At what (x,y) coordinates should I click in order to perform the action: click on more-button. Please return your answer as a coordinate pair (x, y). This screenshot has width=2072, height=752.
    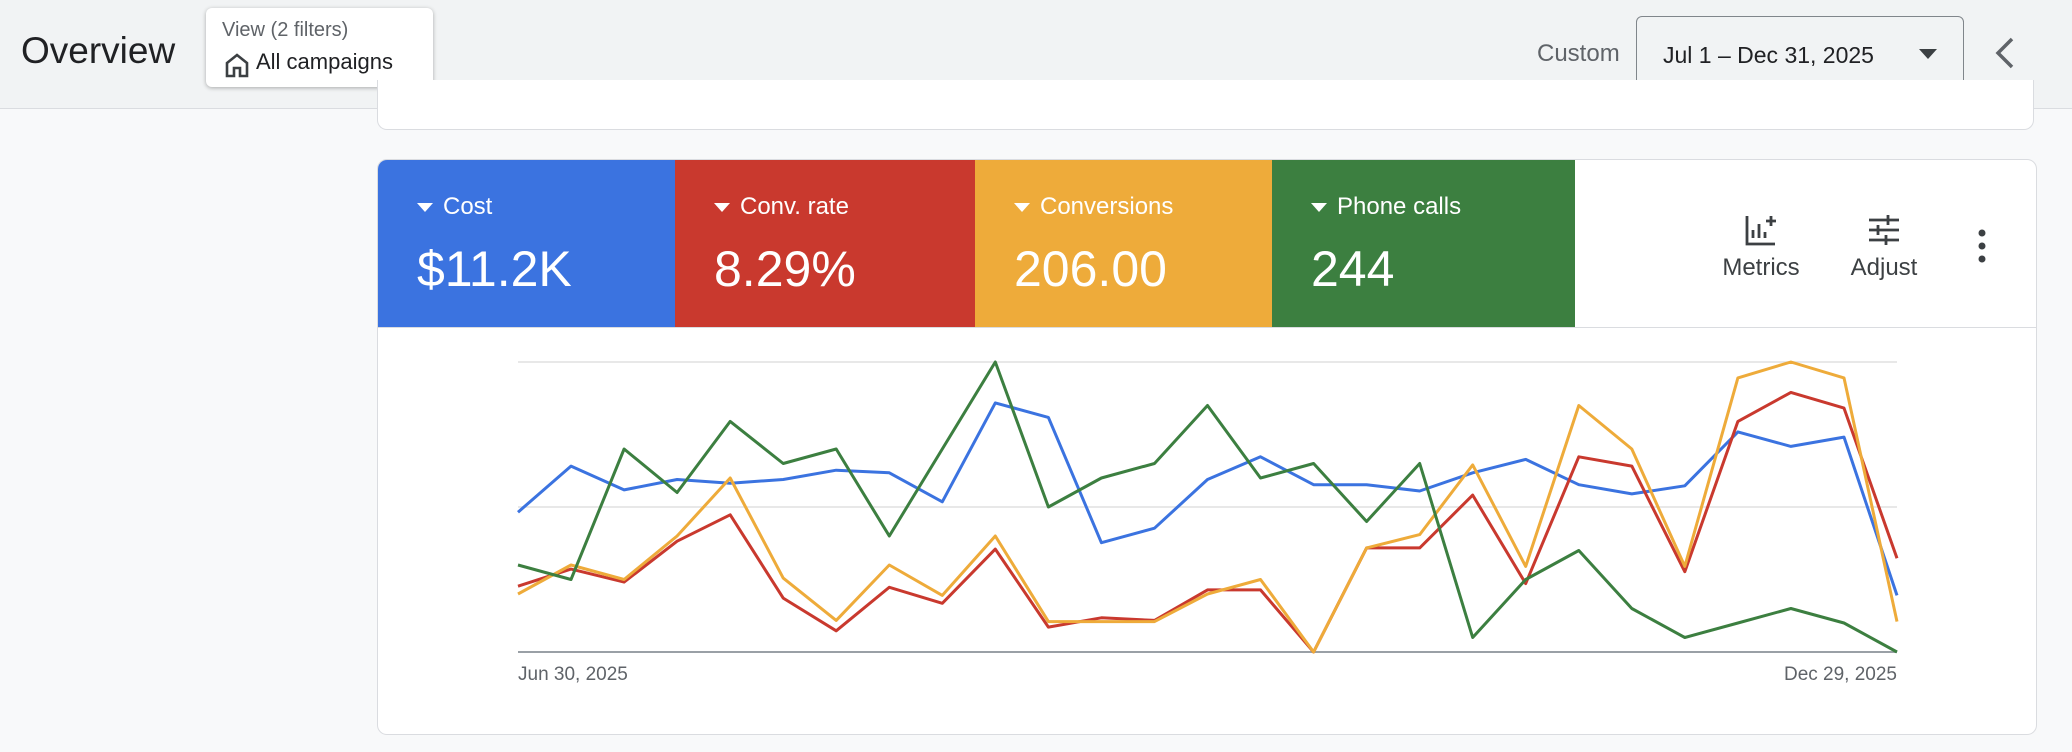
    Looking at the image, I should click on (1982, 247).